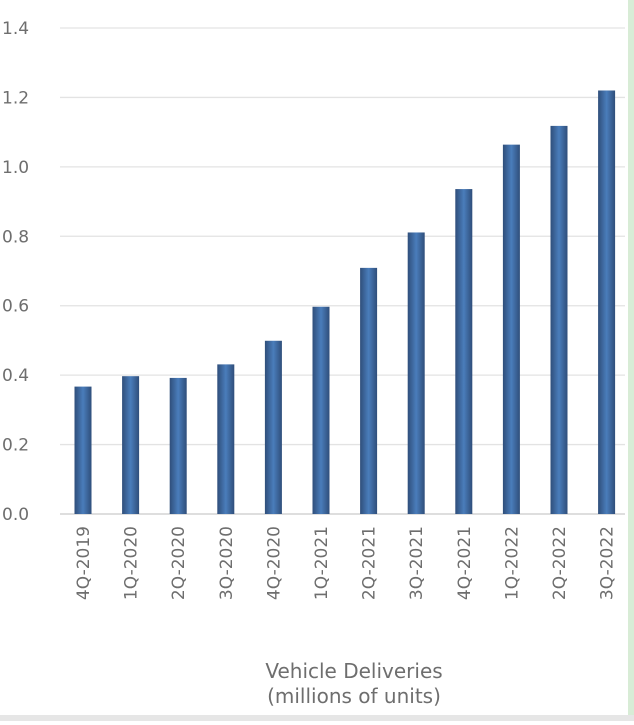  What do you see at coordinates (15, 376) in the screenshot?
I see `y-tick-label: 0.4` at bounding box center [15, 376].